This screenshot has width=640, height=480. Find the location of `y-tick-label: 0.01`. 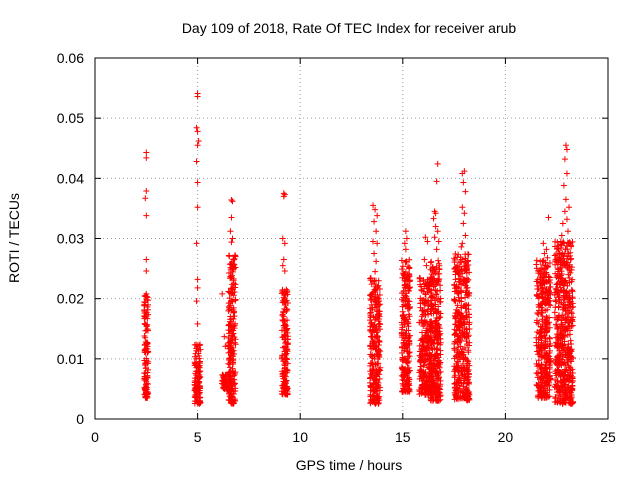

y-tick-label: 0.01 is located at coordinates (70, 359).